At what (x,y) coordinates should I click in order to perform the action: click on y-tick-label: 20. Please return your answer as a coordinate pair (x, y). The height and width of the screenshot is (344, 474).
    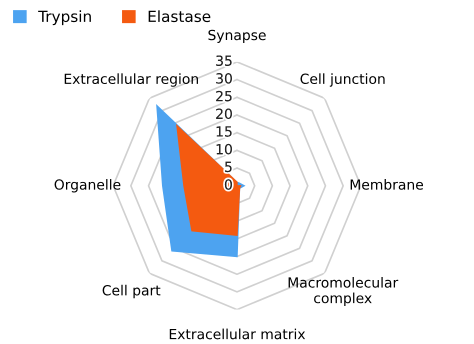
    Looking at the image, I should click on (224, 114).